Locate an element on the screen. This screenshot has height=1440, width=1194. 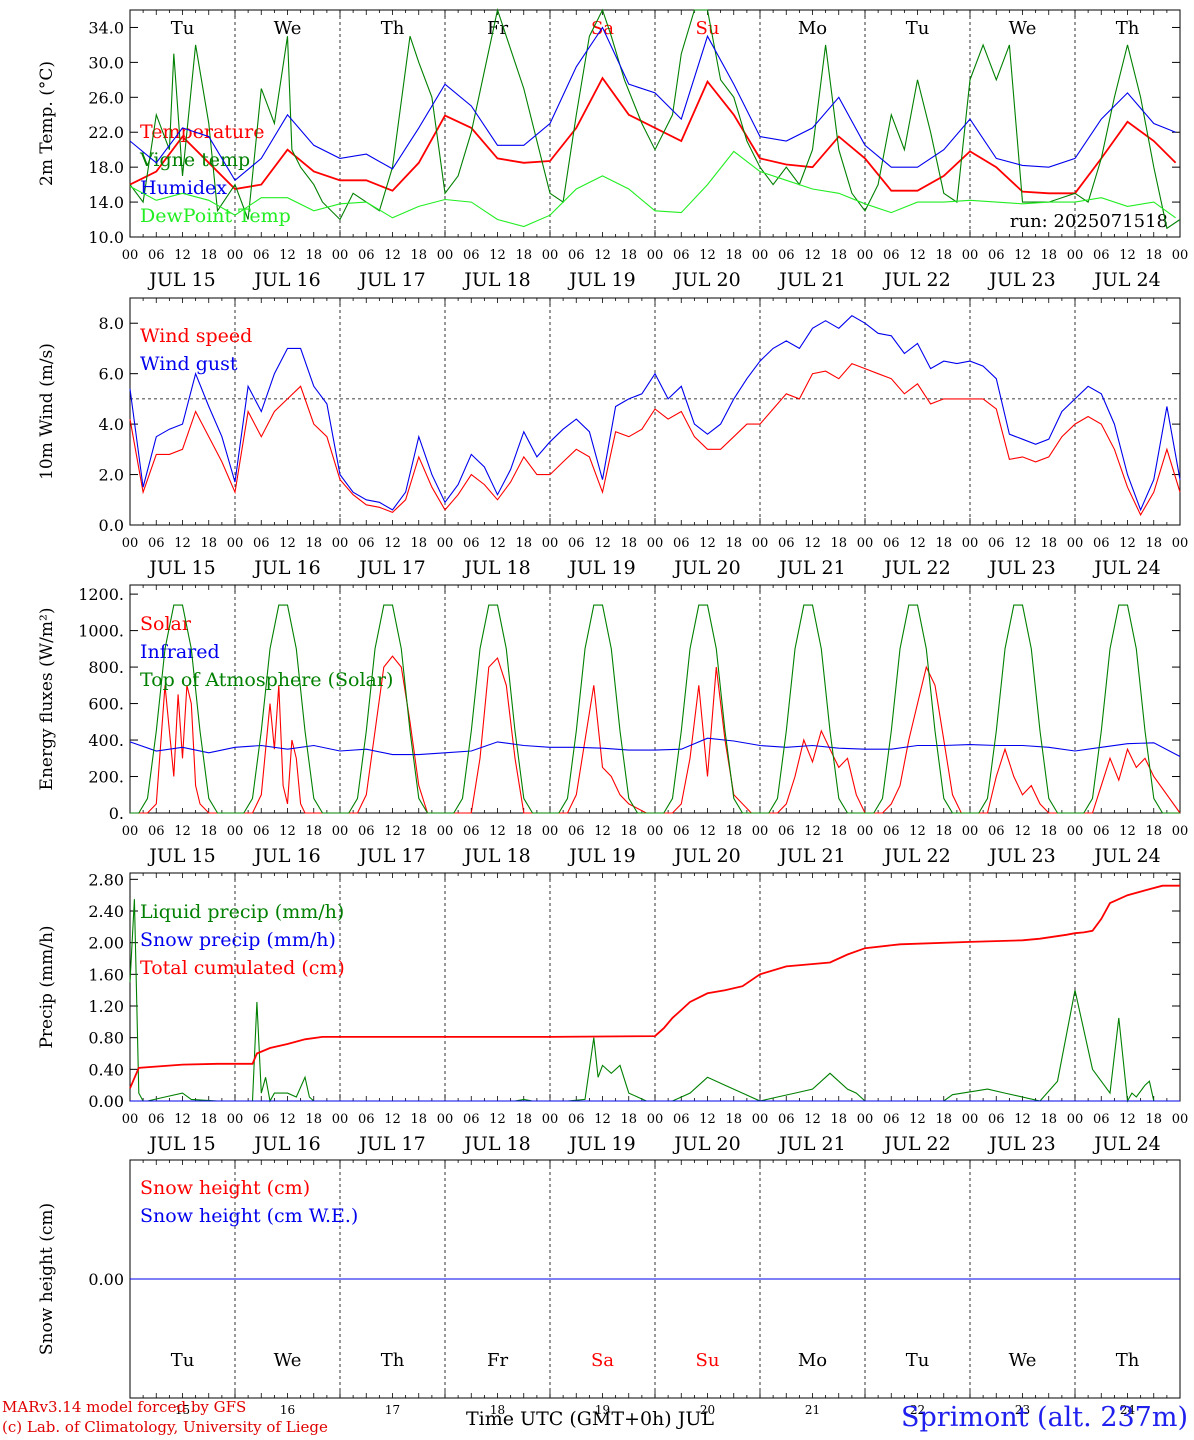
x-date-label: JUL 19 is located at coordinates (601, 856).